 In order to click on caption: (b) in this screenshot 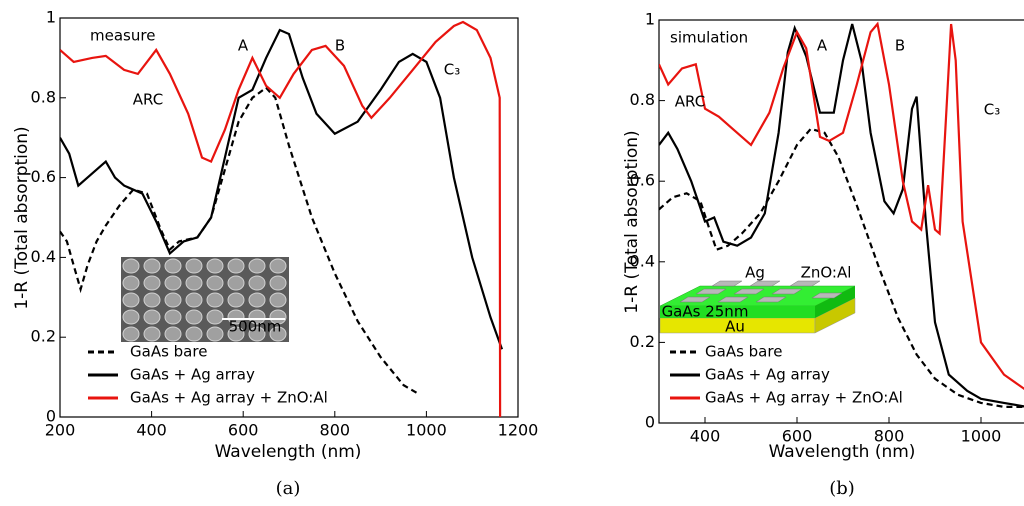, I will do `click(842, 488)`.